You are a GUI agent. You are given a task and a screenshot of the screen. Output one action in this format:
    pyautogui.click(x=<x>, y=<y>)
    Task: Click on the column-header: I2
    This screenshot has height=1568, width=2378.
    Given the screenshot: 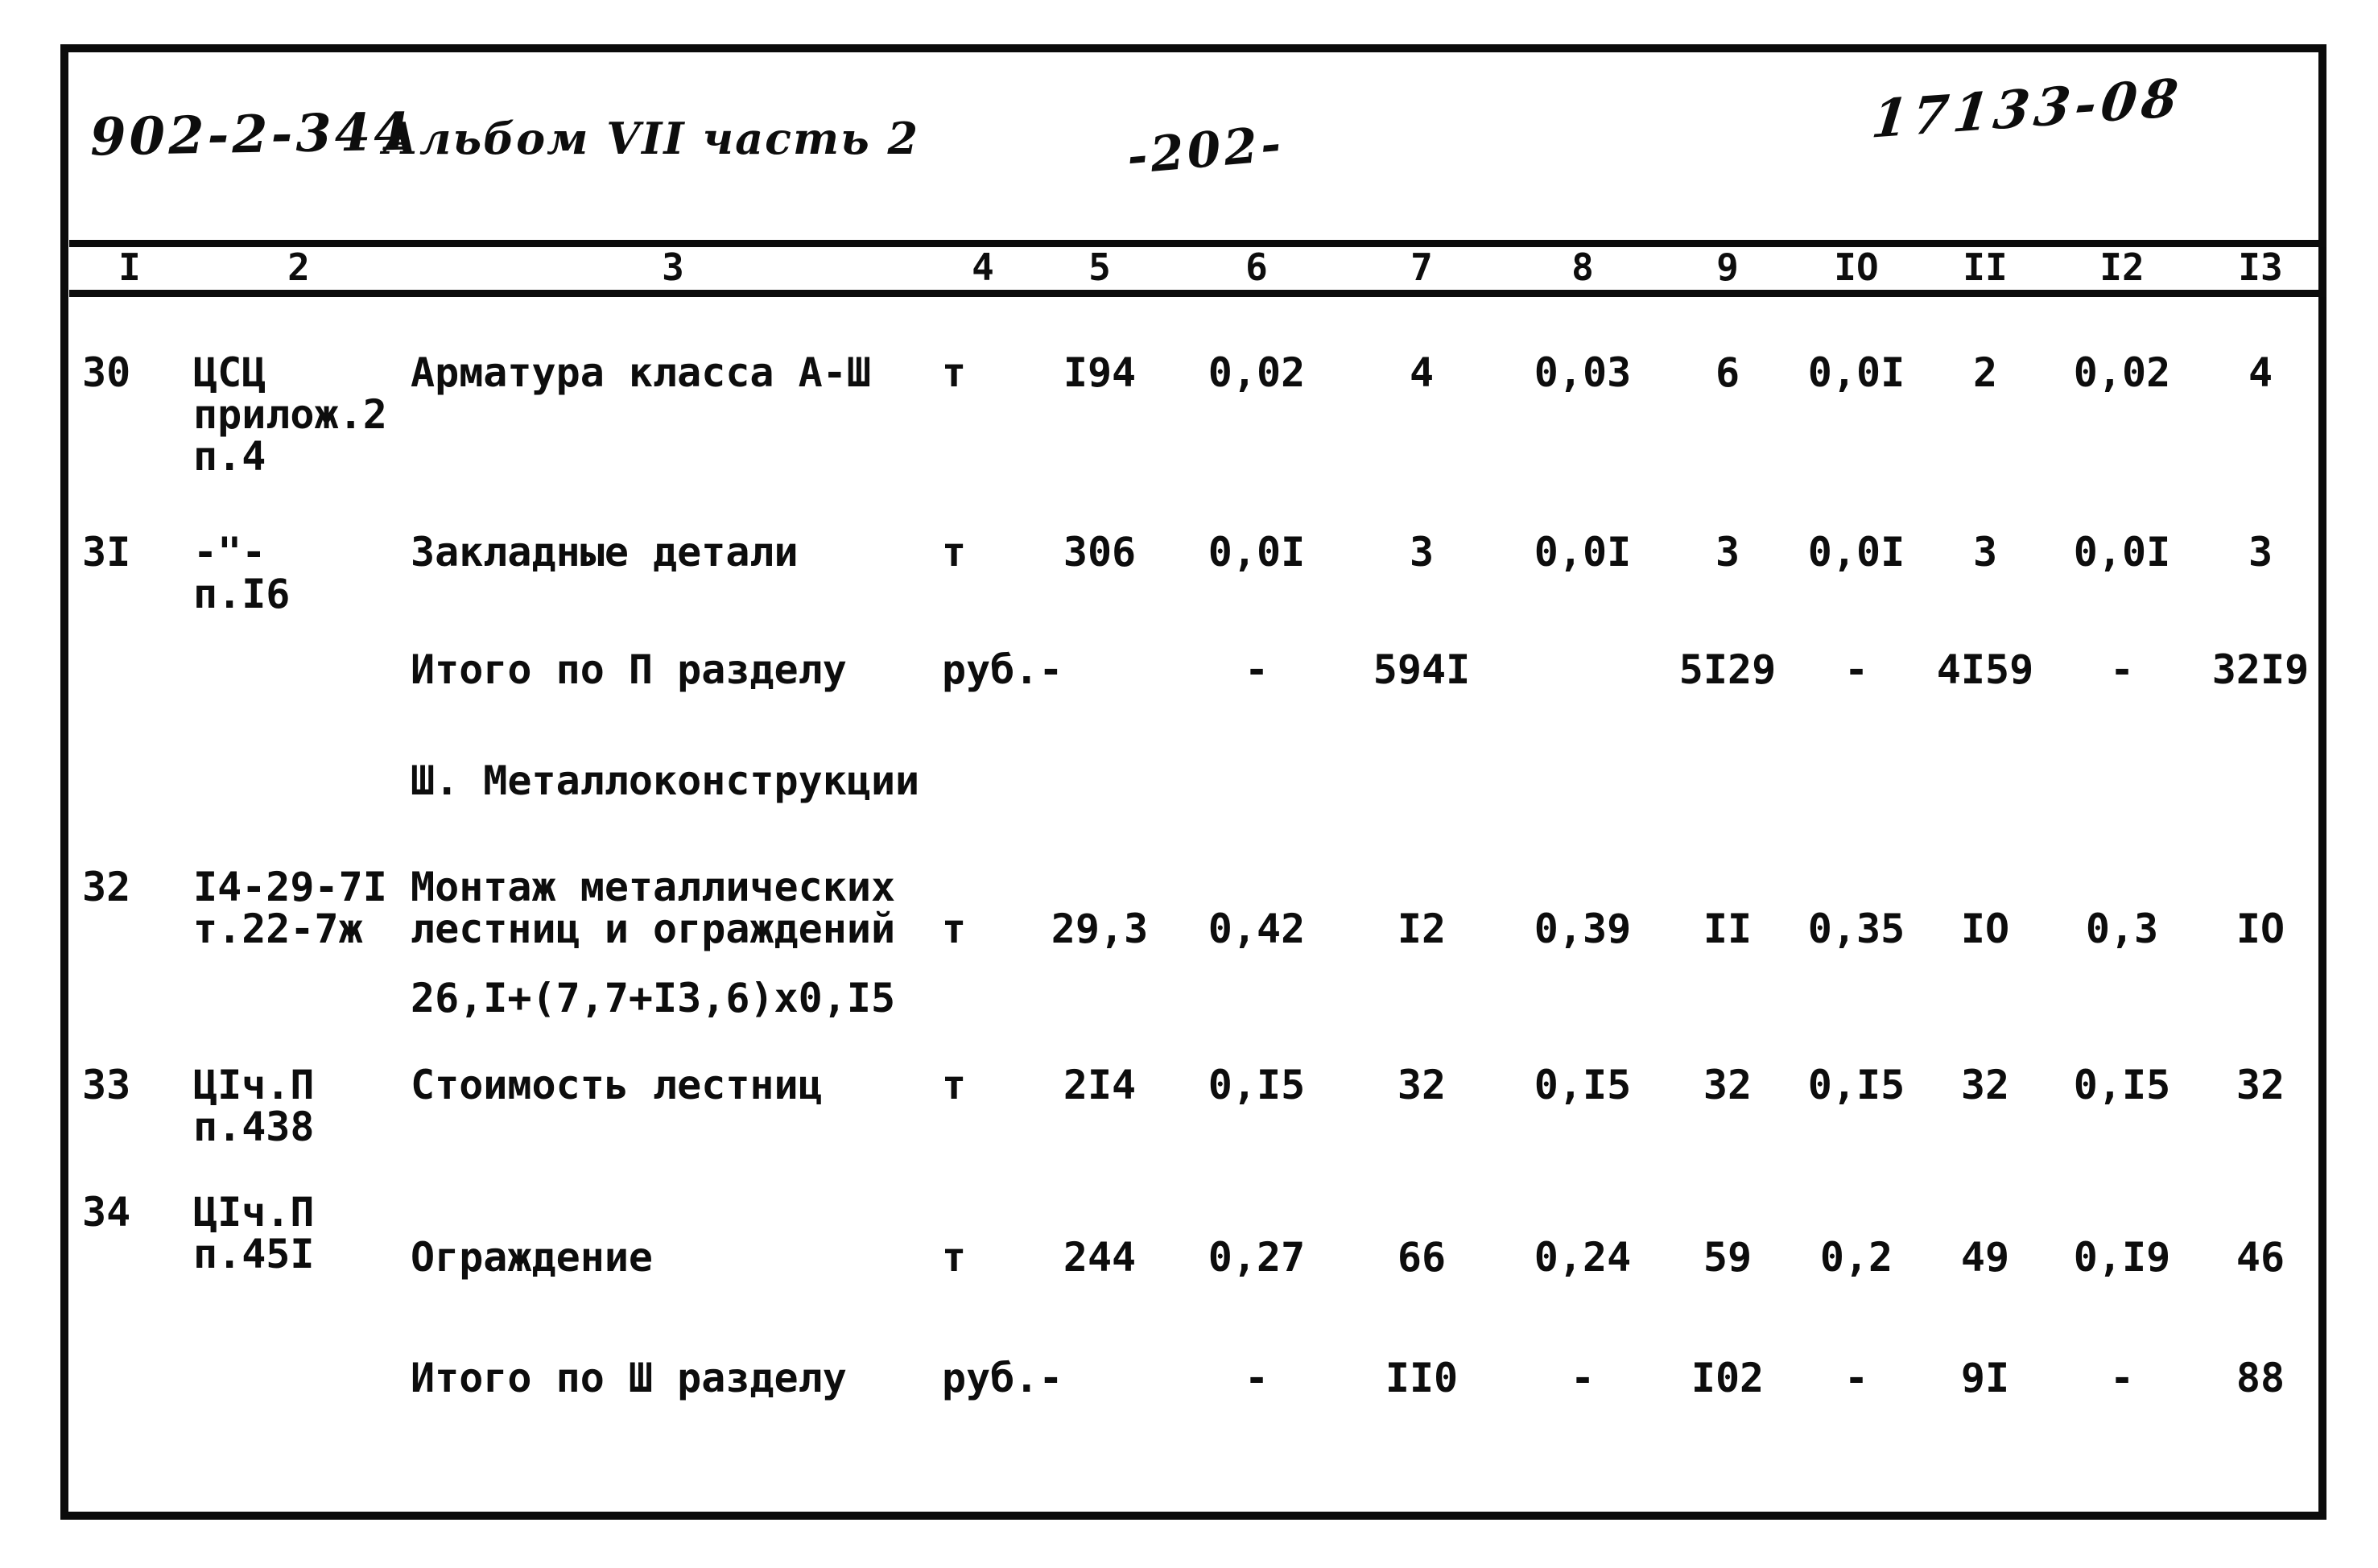 What is the action you would take?
    pyautogui.click(x=2122, y=267)
    